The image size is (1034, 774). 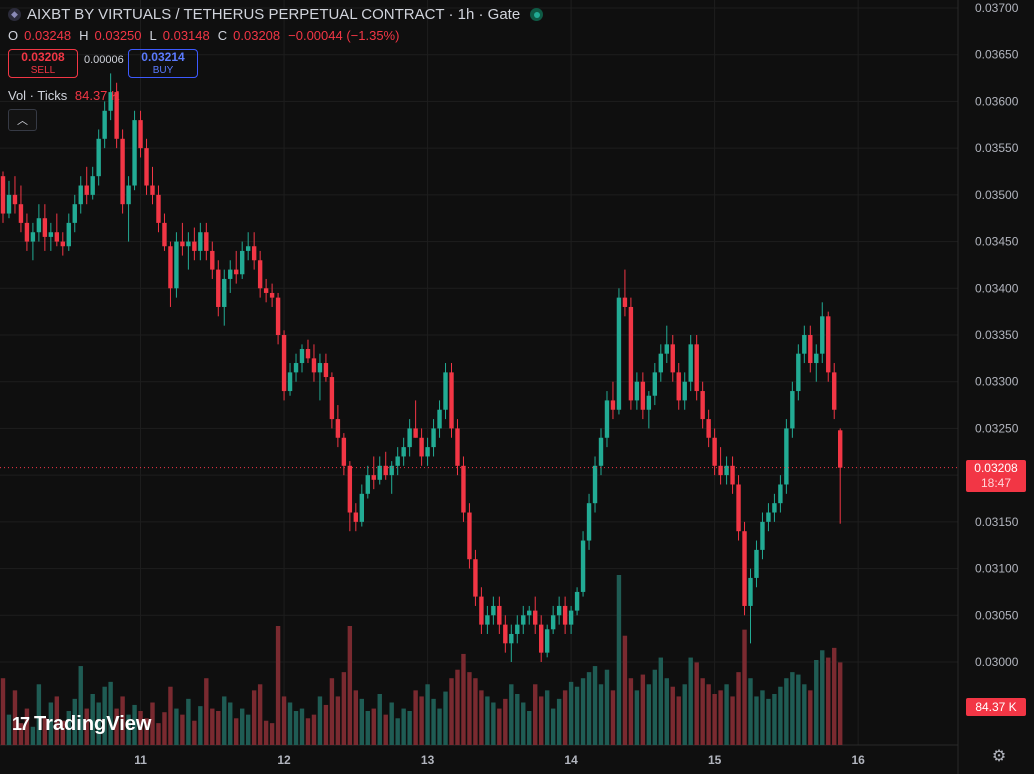 What do you see at coordinates (344, 35) in the screenshot?
I see `change-value: −0.00044 (−1.35%)` at bounding box center [344, 35].